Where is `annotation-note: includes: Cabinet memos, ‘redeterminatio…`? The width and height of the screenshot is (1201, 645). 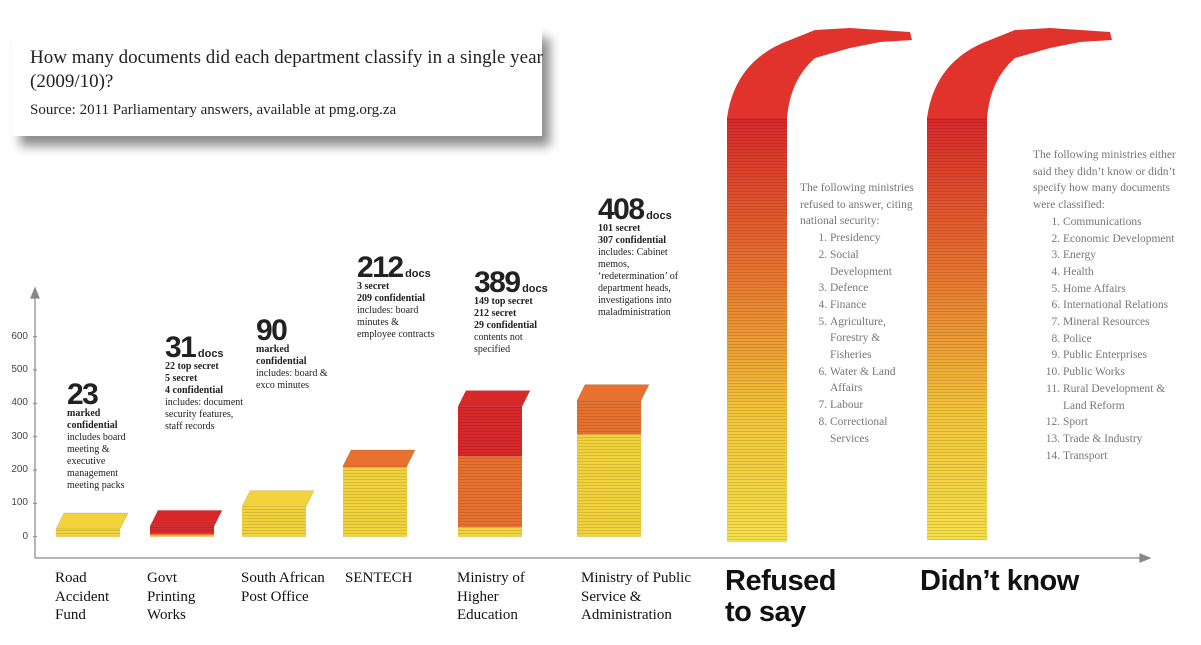
annotation-note: includes: Cabinet memos, ‘redeterminatio… is located at coordinates (638, 282).